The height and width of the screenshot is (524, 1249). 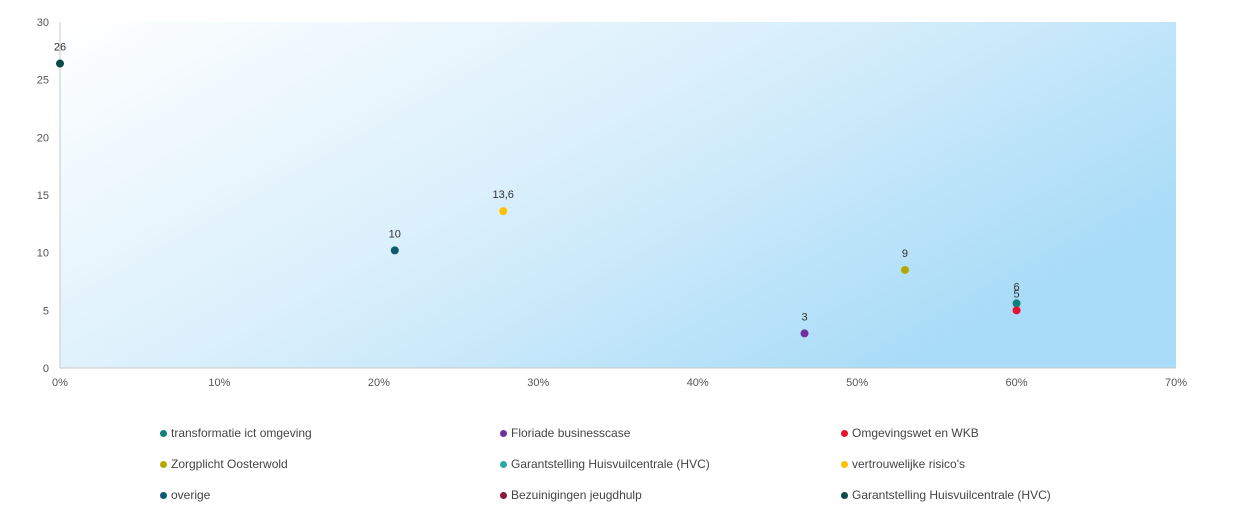 I want to click on legend-label: vertrouwelijke risico's, so click(x=908, y=464).